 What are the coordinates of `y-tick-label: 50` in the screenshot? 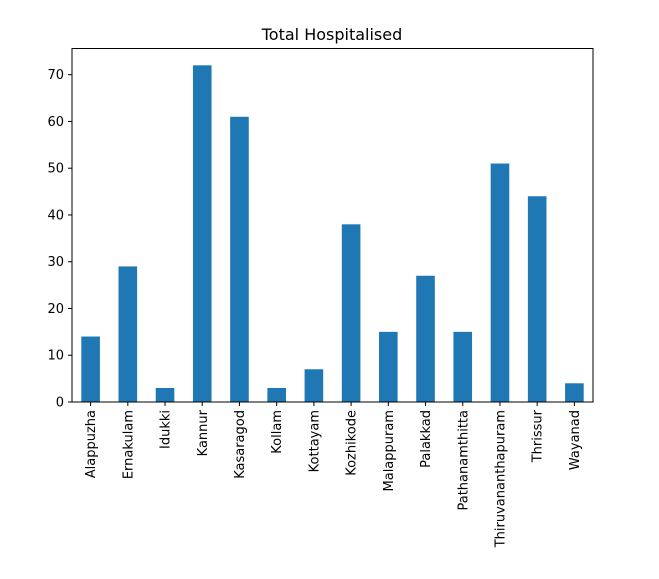 It's located at (55, 169).